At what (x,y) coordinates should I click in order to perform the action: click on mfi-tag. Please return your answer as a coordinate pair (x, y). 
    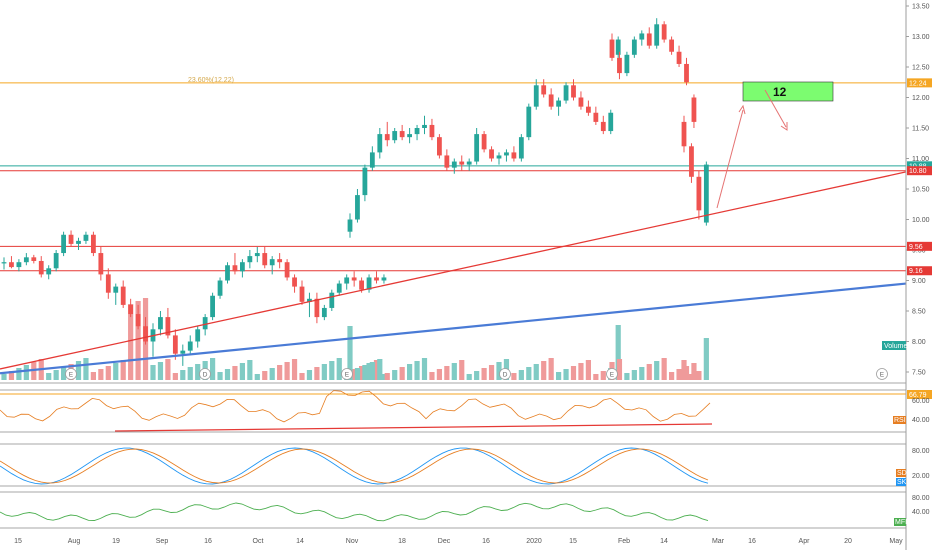
    Looking at the image, I should click on (900, 522).